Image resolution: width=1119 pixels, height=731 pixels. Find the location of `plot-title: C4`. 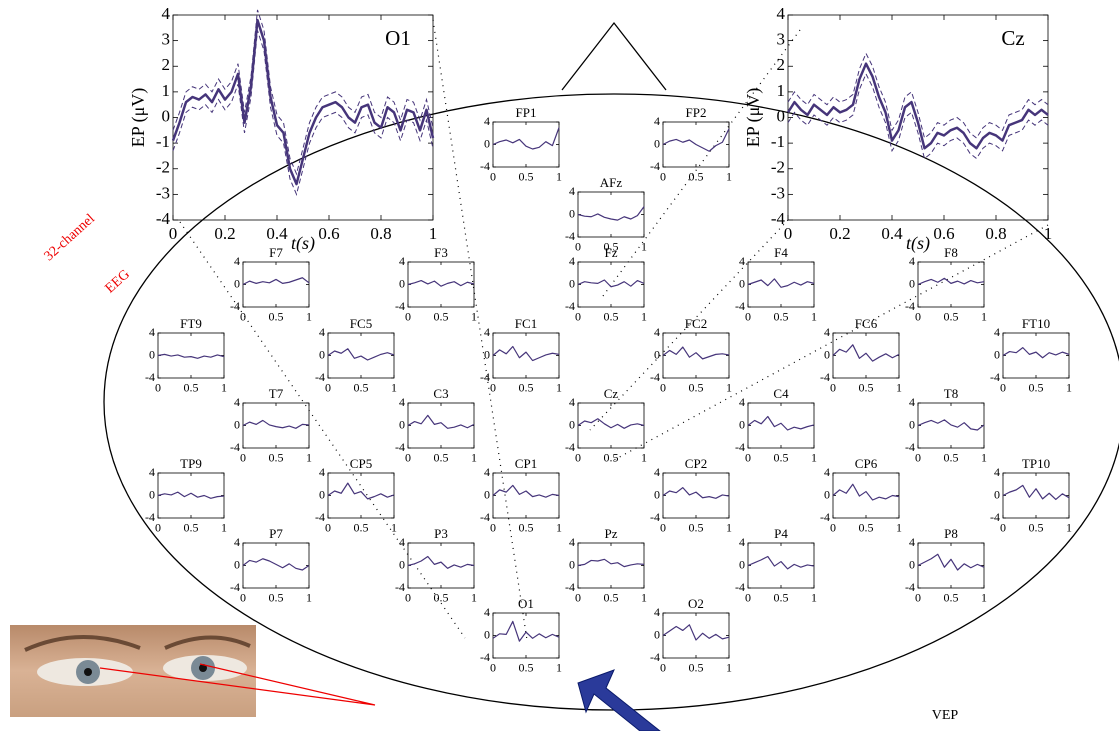

plot-title: C4 is located at coordinates (781, 393).